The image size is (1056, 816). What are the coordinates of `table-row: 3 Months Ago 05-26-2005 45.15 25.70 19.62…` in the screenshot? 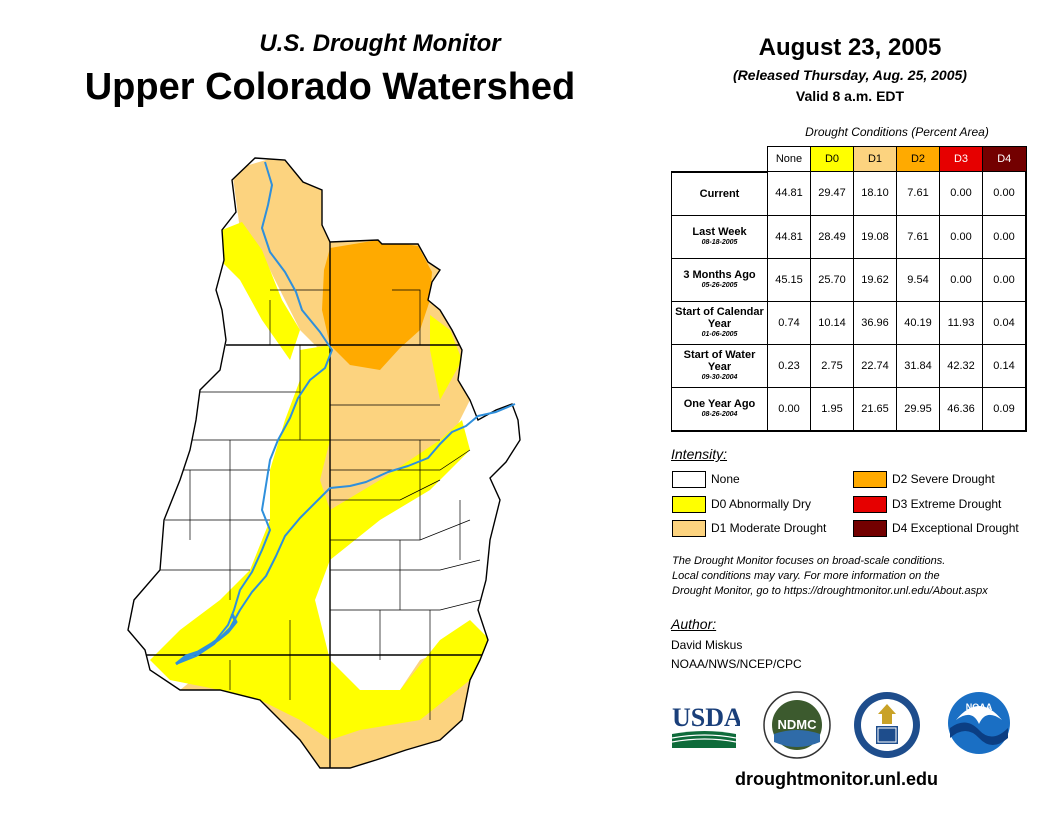 It's located at (849, 279).